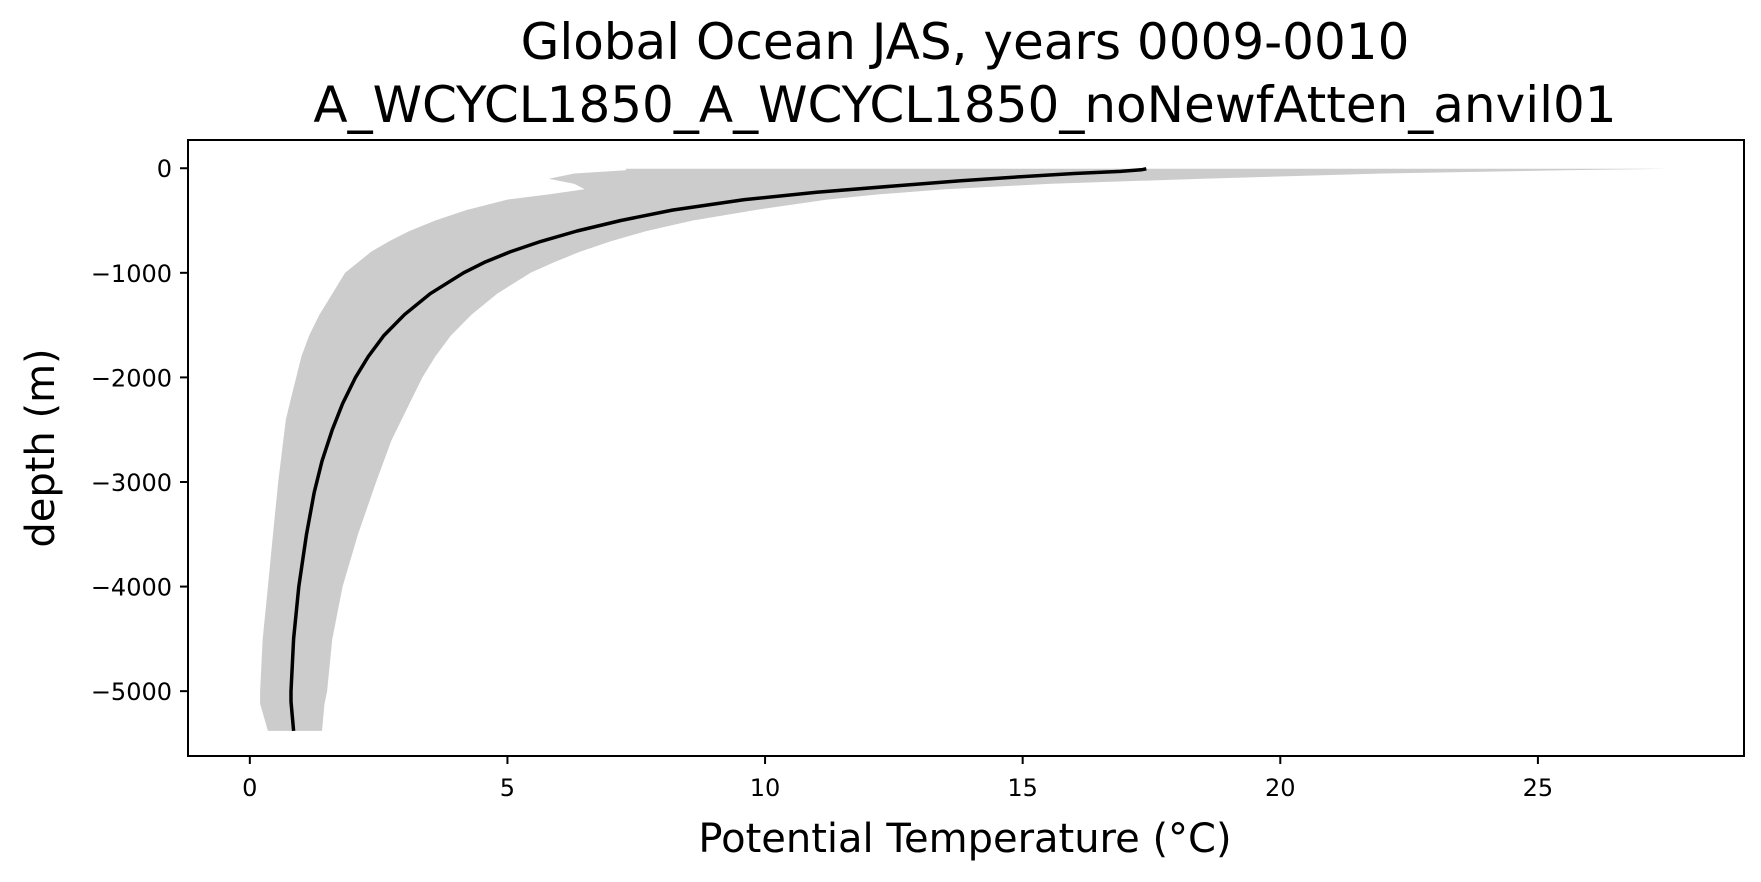  What do you see at coordinates (1280, 788) in the screenshot?
I see `x-tick-label: 20` at bounding box center [1280, 788].